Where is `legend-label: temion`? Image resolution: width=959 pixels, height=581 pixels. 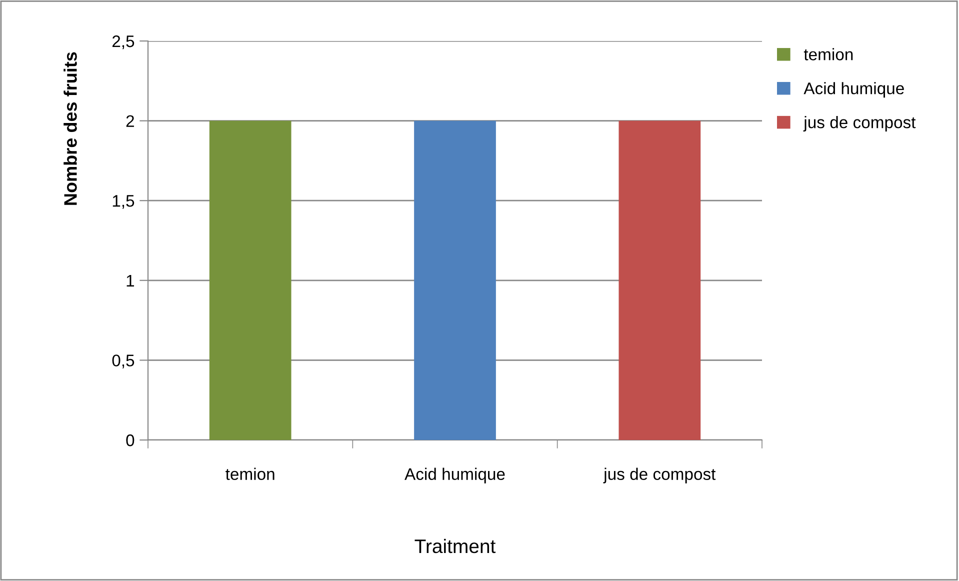 legend-label: temion is located at coordinates (828, 54).